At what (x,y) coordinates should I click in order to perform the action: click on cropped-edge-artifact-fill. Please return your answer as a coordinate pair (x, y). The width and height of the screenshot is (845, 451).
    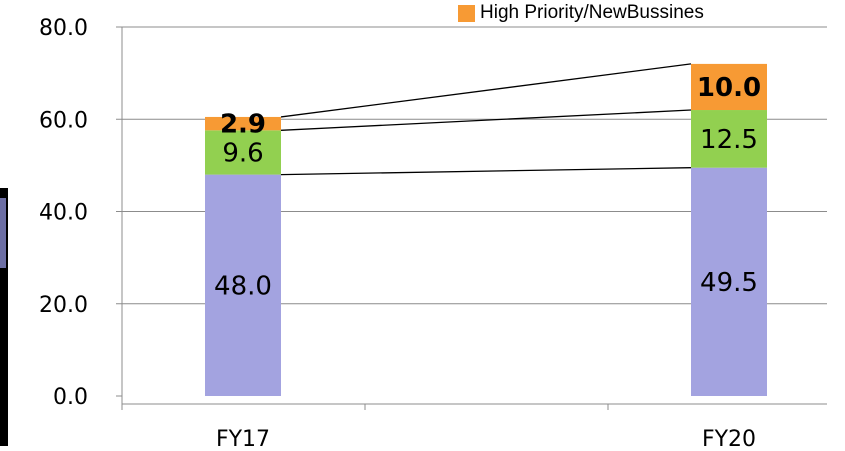
    Looking at the image, I should click on (3, 233).